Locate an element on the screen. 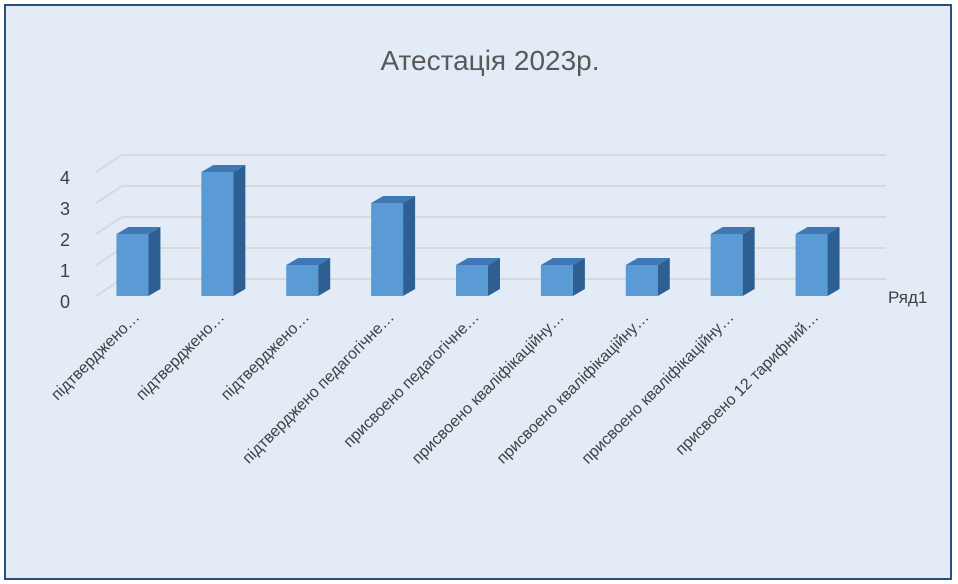 The height and width of the screenshot is (584, 958). y-tick-label: 3 is located at coordinates (65, 209).